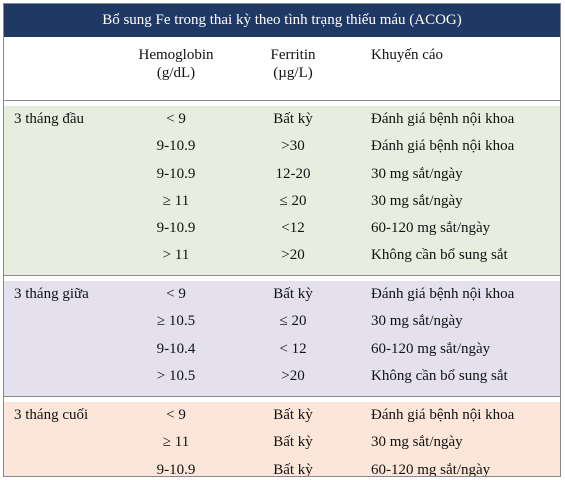 This screenshot has width=565, height=480. I want to click on table-row: > 11 >20 Không cần bổ sung sắt, so click(282, 255).